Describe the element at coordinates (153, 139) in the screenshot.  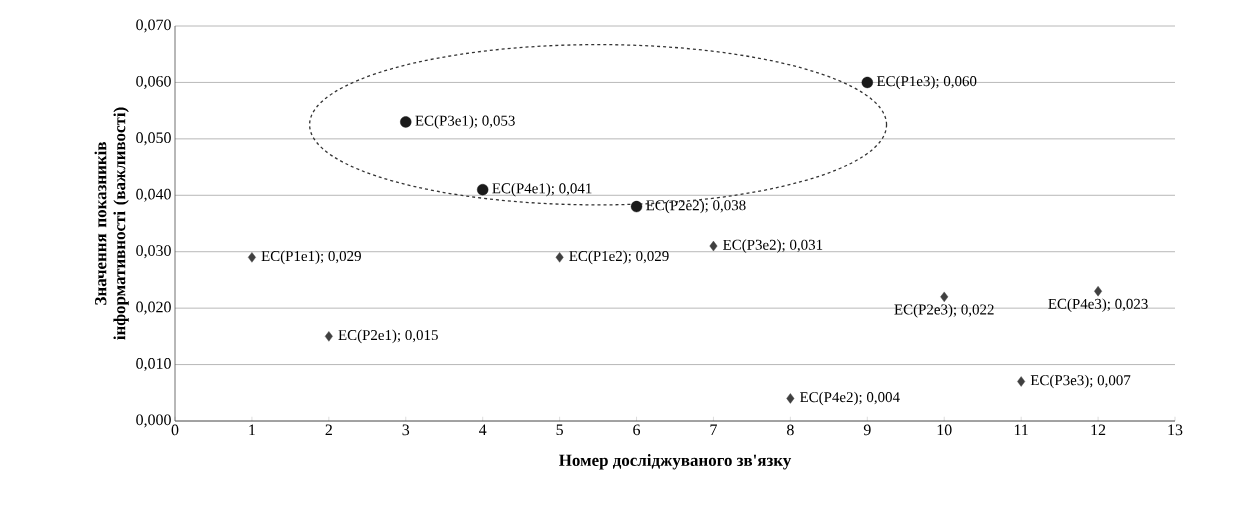
I see `y-tick-label: 0,050` at that location.